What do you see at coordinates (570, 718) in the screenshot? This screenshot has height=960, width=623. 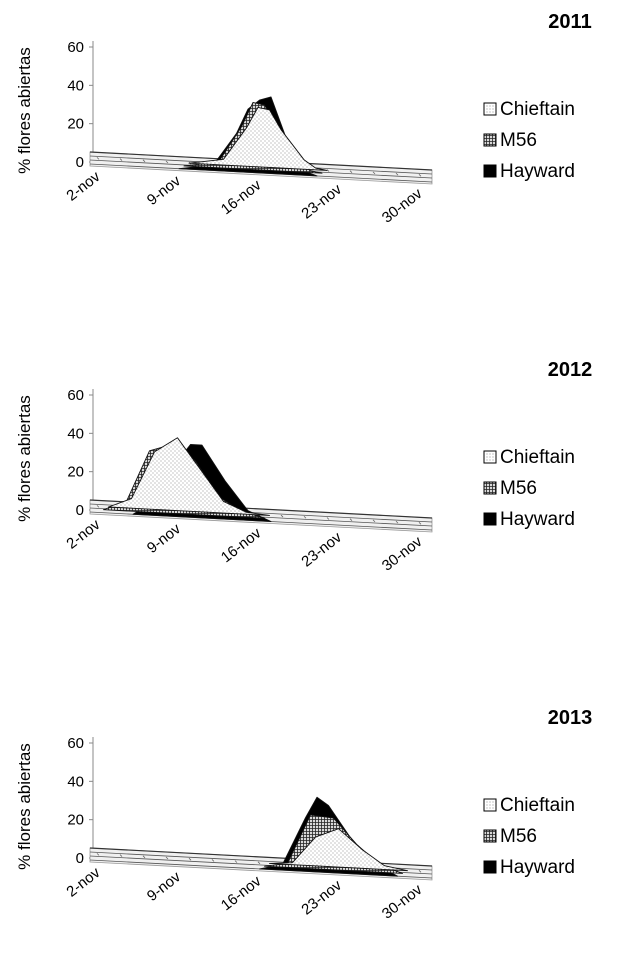 I see `chart-title: 2013` at bounding box center [570, 718].